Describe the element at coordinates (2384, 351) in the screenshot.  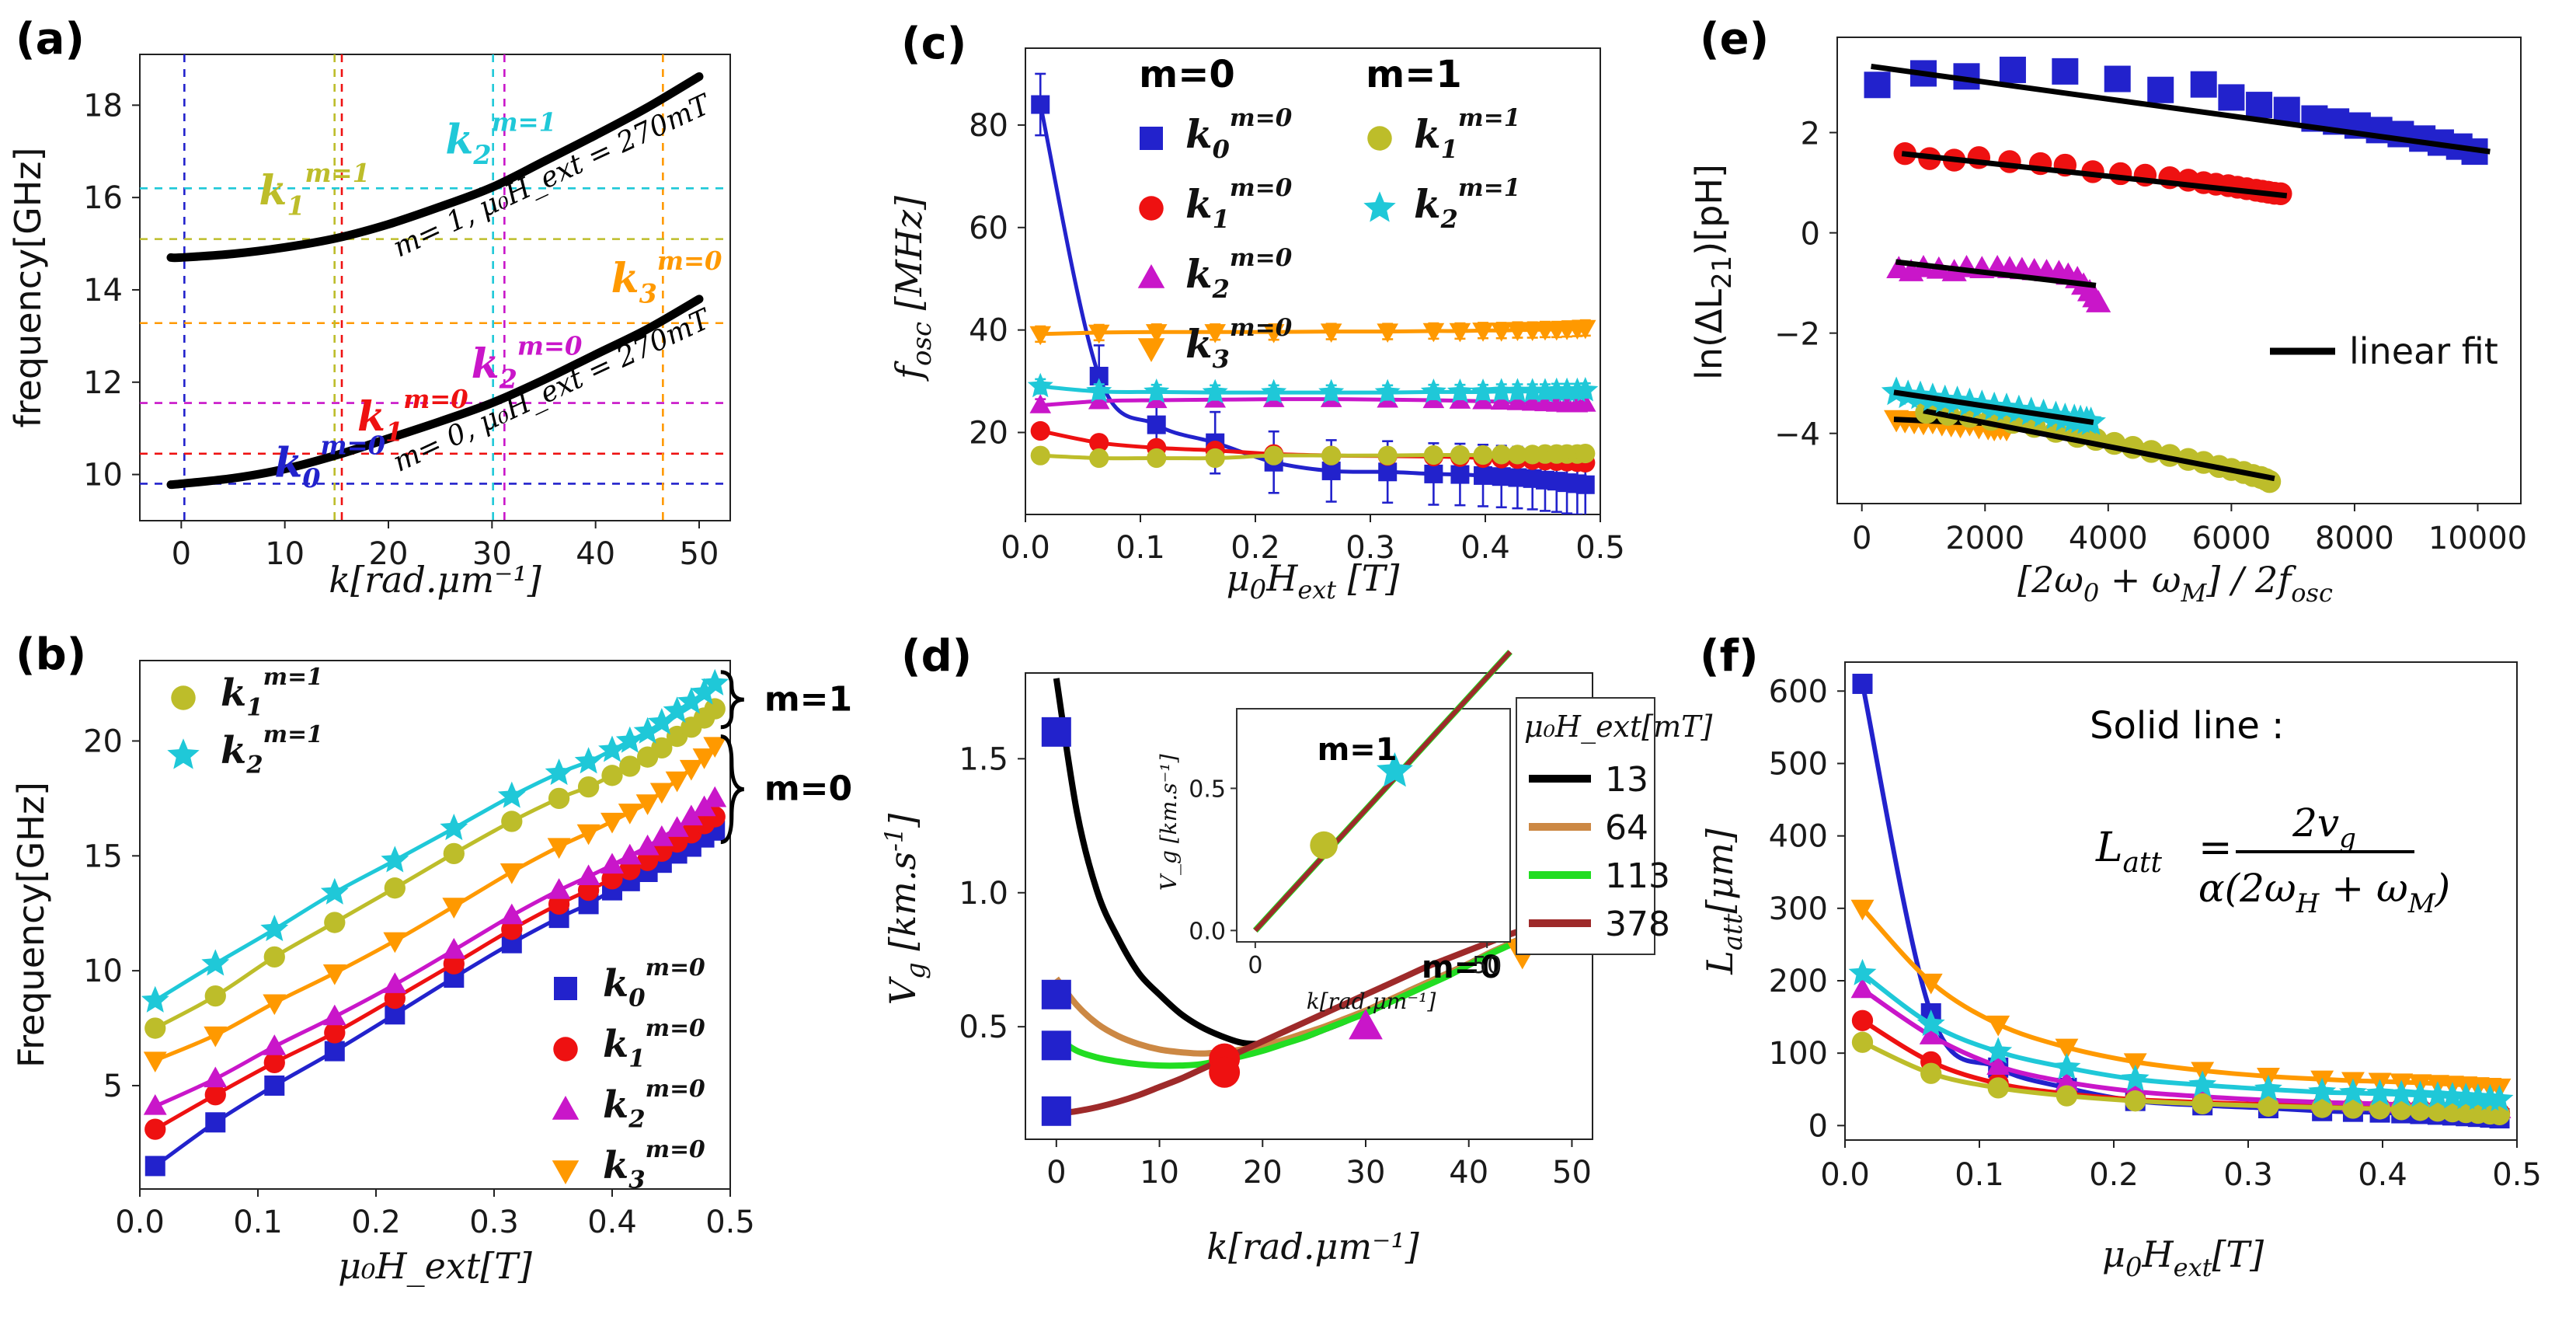
I see `legend-linear-fit: linear fit` at that location.